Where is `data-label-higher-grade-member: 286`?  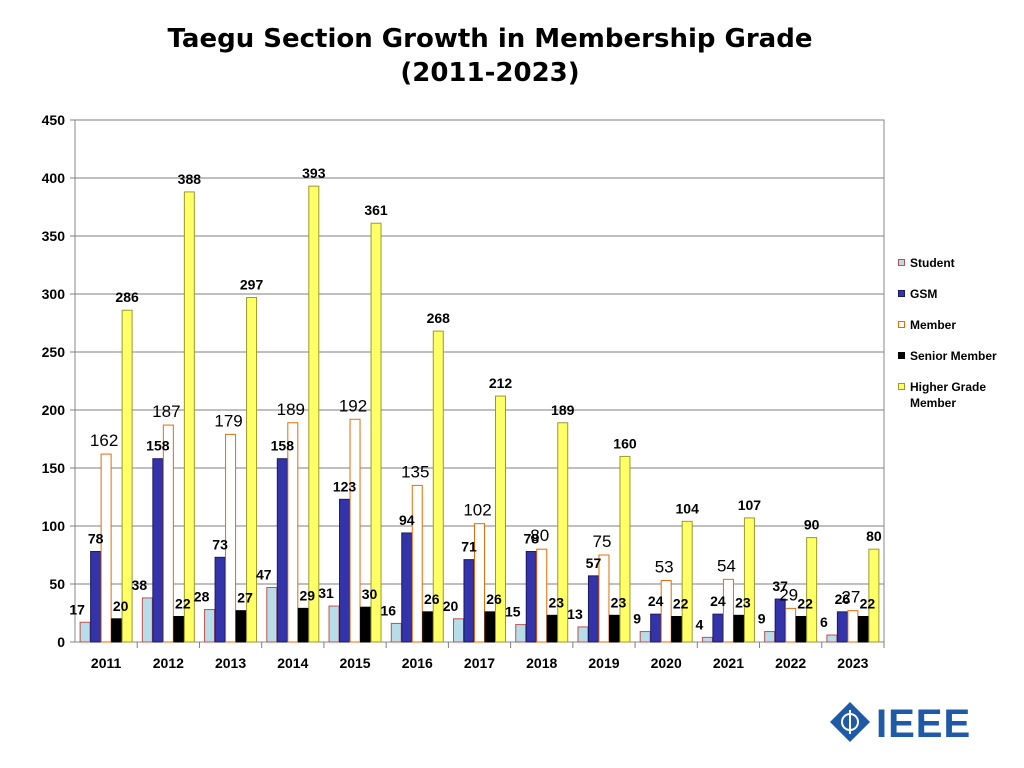
data-label-higher-grade-member: 286 is located at coordinates (127, 297).